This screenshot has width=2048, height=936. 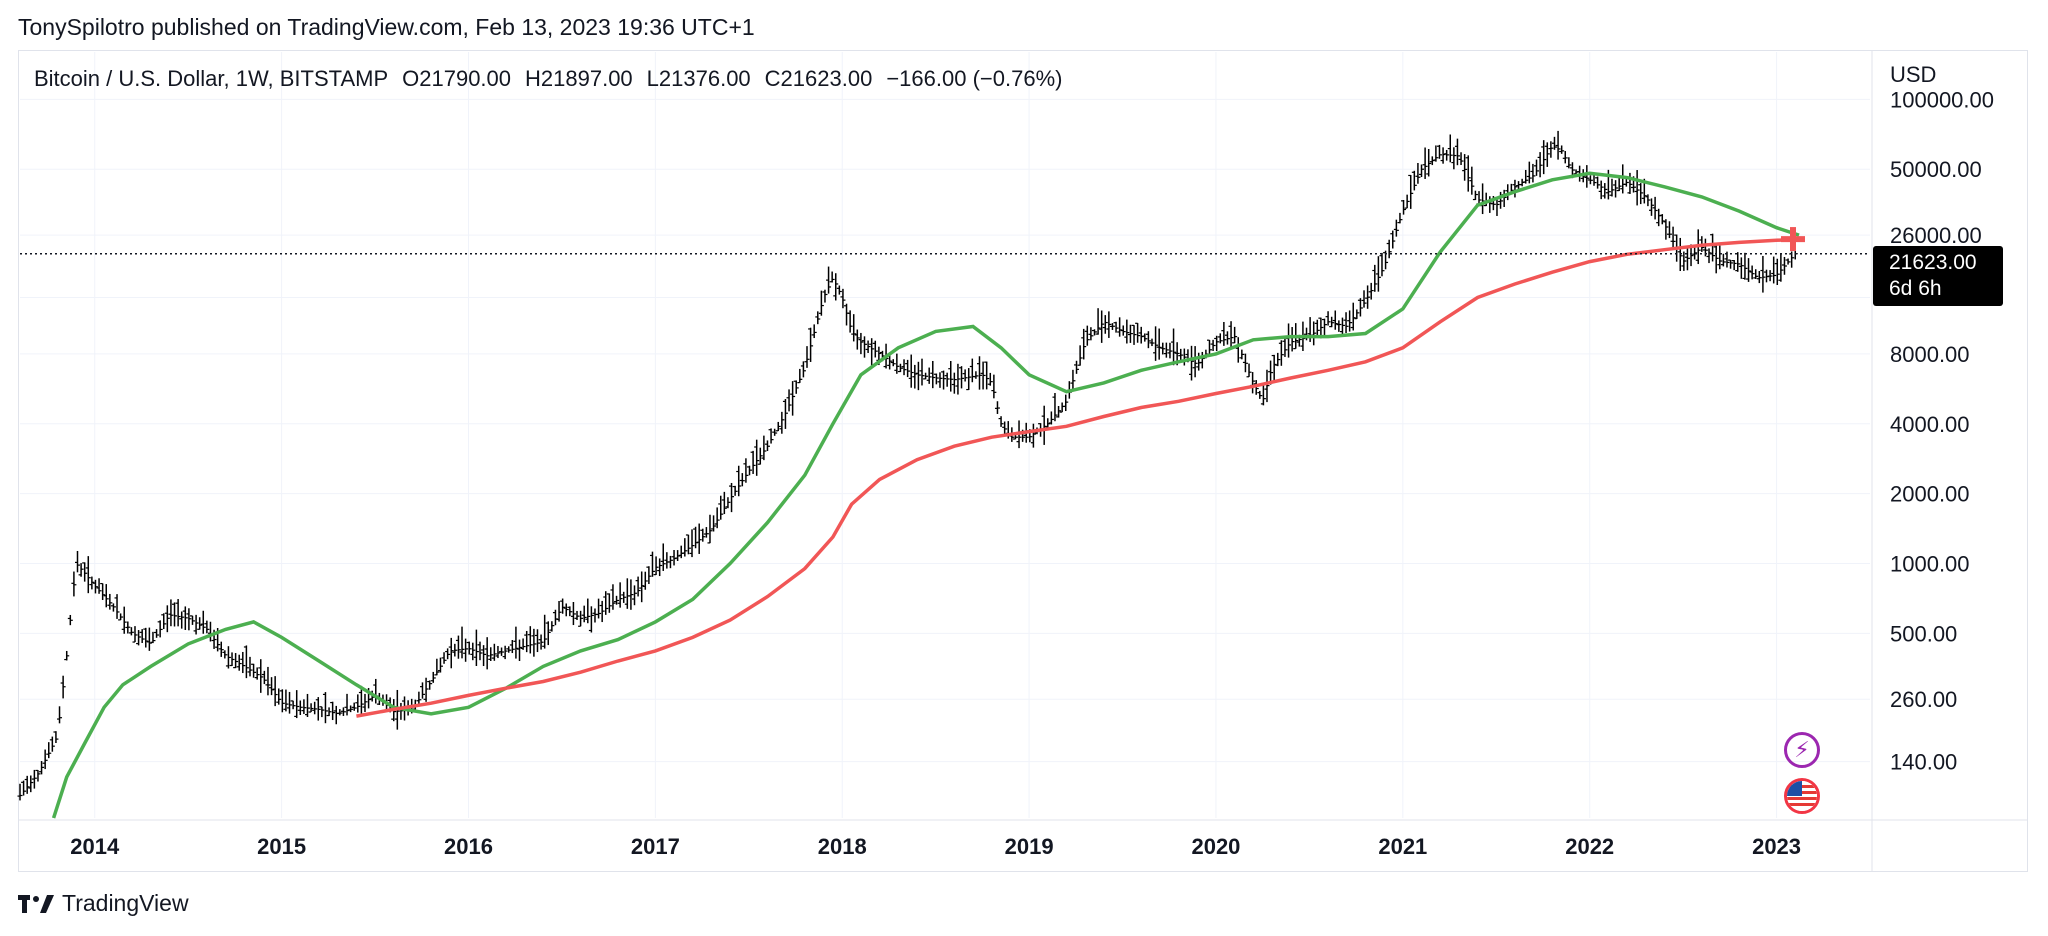 What do you see at coordinates (818, 78) in the screenshot?
I see `legend-close: C21623.00` at bounding box center [818, 78].